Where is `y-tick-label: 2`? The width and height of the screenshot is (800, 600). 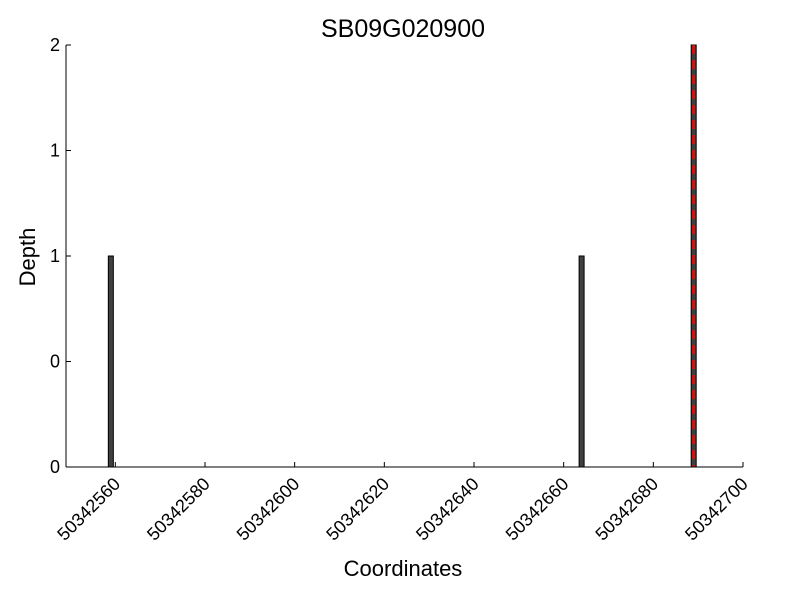
y-tick-label: 2 is located at coordinates (55, 45).